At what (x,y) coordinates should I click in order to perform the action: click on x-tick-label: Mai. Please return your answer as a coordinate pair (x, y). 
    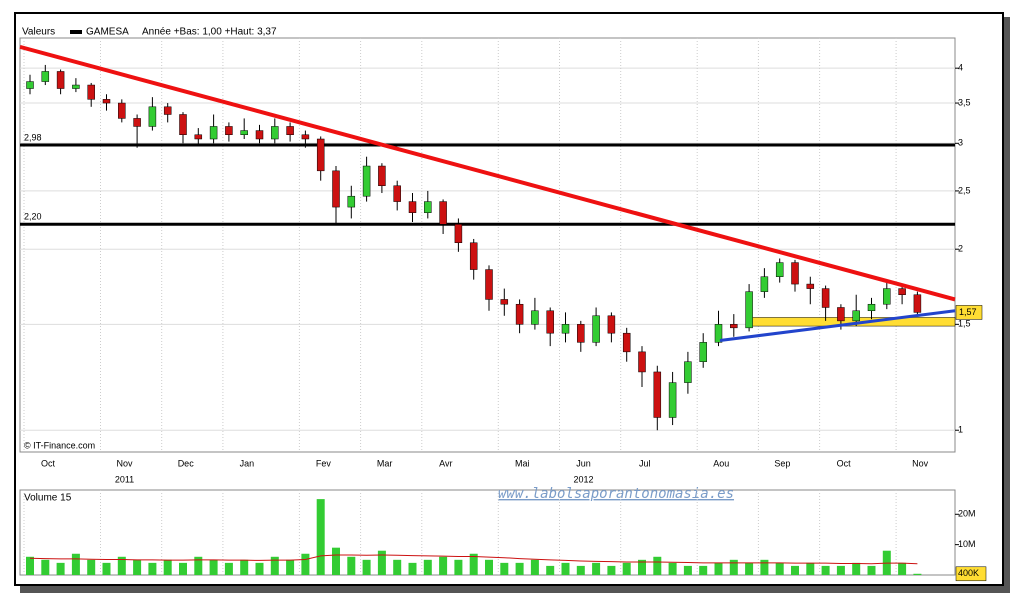
    Looking at the image, I should click on (522, 463).